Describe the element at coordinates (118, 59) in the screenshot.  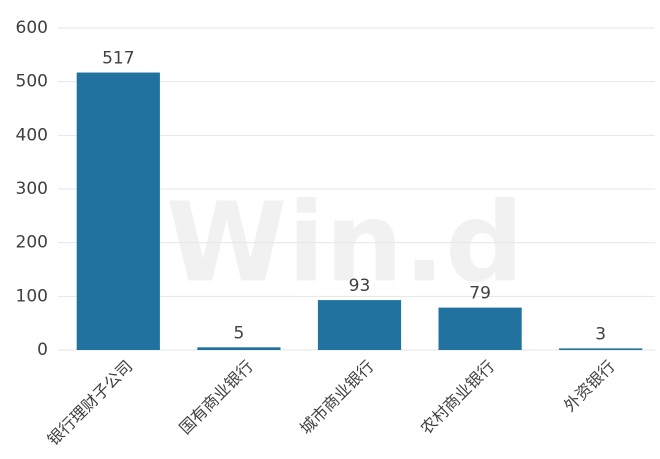
I see `data-label: 517` at that location.